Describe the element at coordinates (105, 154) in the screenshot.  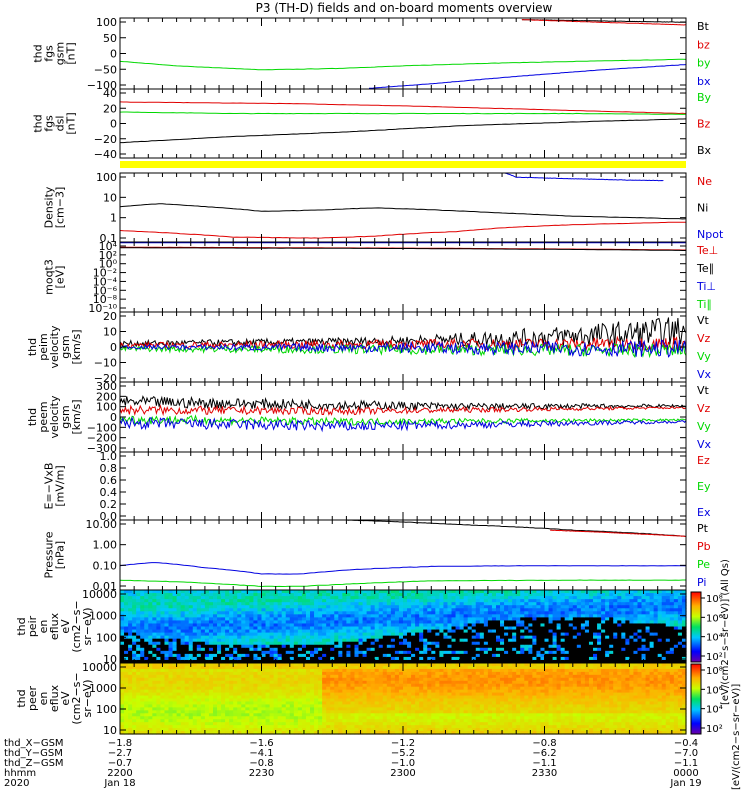
I see `ytick-label: −40` at that location.